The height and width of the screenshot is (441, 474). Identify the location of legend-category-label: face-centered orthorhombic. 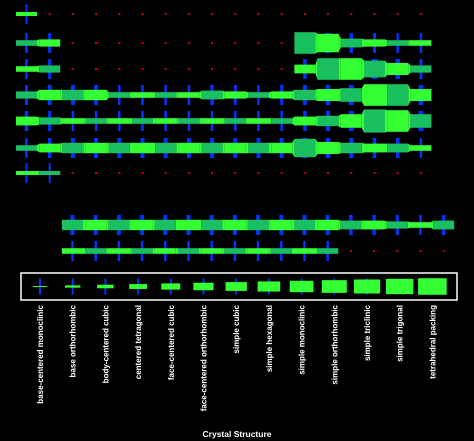
(204, 357).